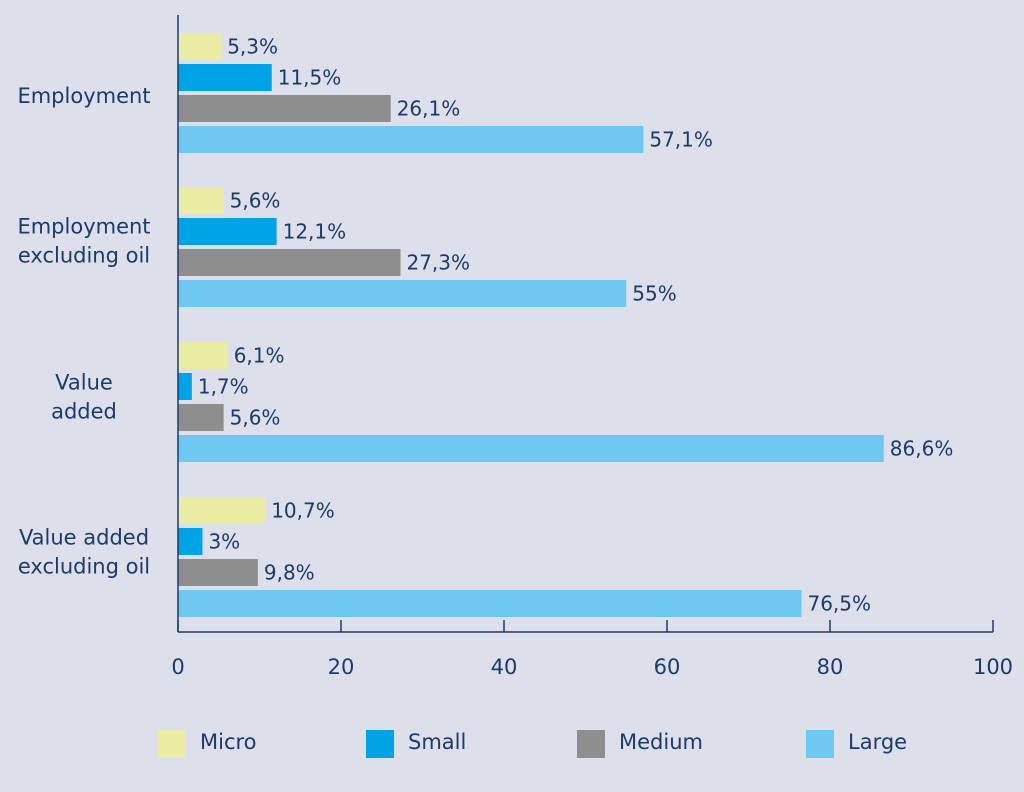 This screenshot has width=1024, height=792. Describe the element at coordinates (303, 511) in the screenshot. I see `value-label-micro-3: 10,7%` at that location.